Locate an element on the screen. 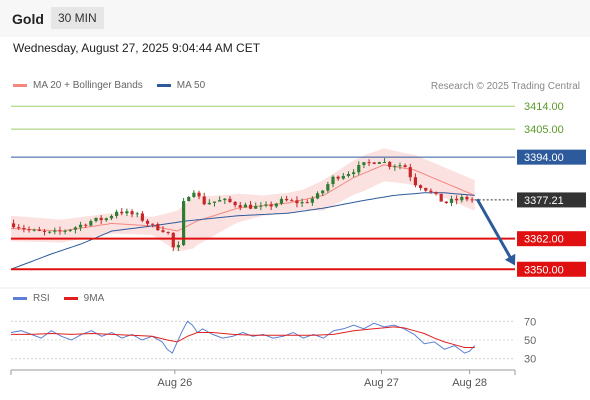  main-legend: MA 20 + Bollinger Bands MA 50 is located at coordinates (113, 85).